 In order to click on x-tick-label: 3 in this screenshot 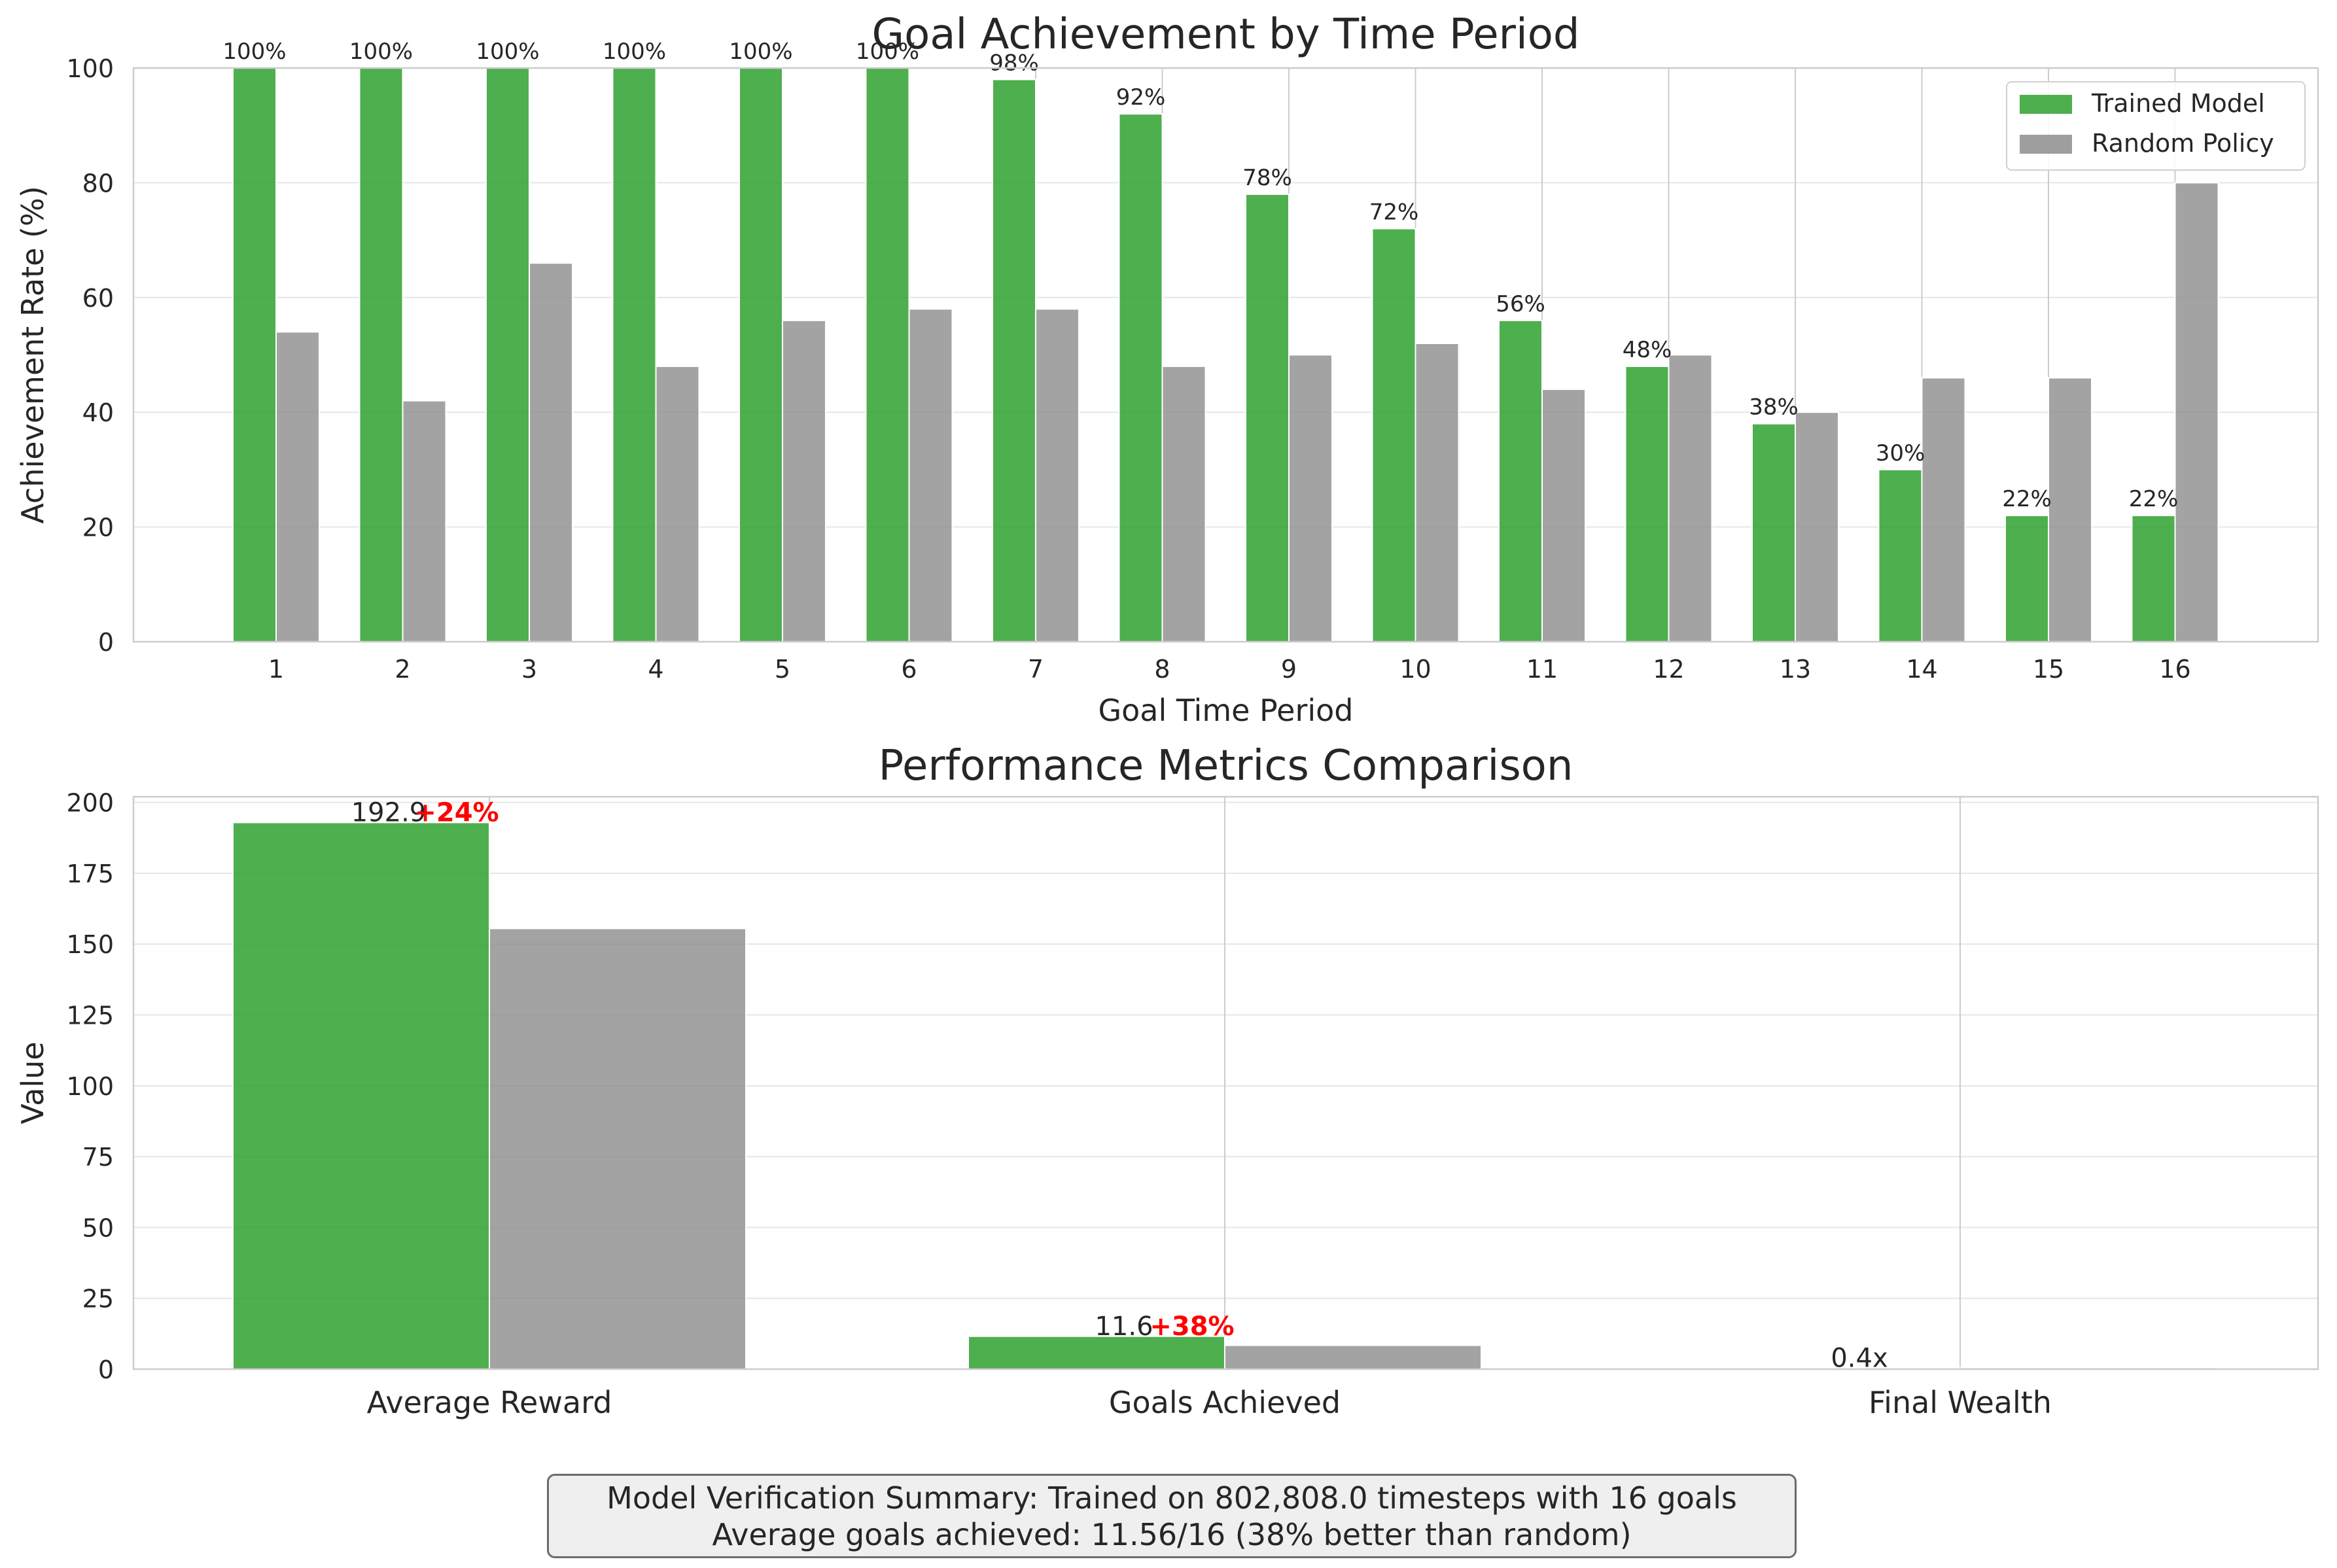, I will do `click(529, 669)`.